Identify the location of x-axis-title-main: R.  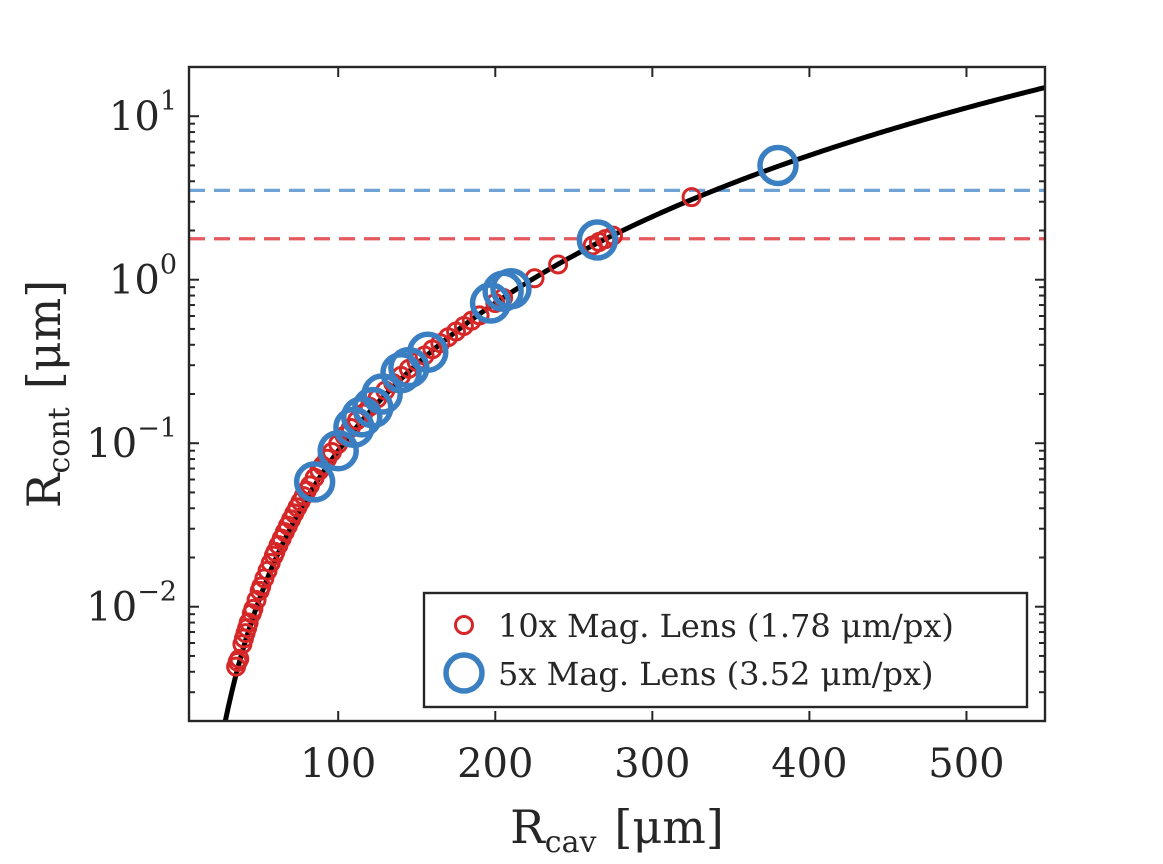
(528, 827).